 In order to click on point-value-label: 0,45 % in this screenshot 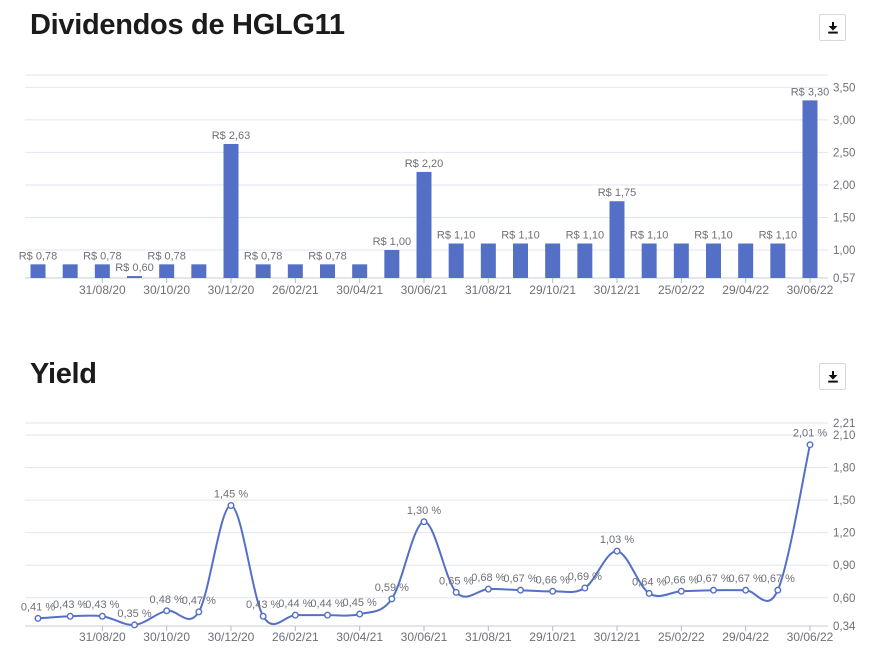, I will do `click(360, 603)`.